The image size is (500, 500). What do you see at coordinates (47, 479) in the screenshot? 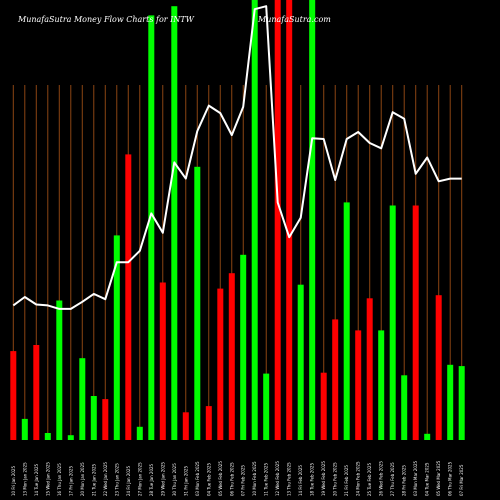
I see `tick-label: 15 Wed Jan 2025` at bounding box center [47, 479].